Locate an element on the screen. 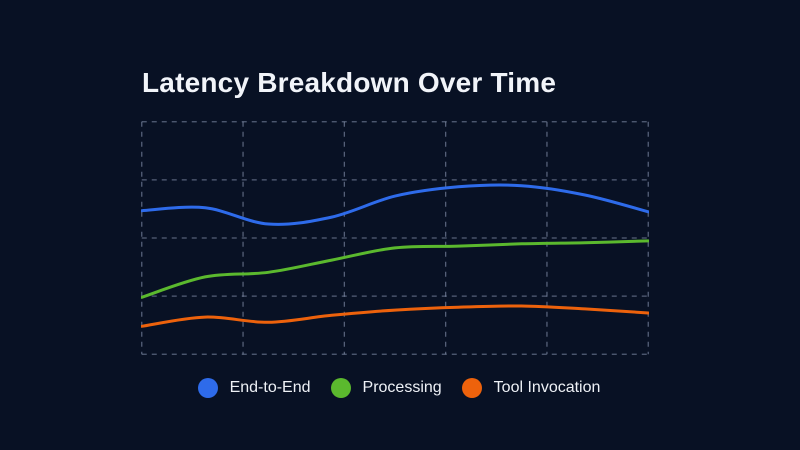  legend-item-end-to-end: End-to-End is located at coordinates (254, 388).